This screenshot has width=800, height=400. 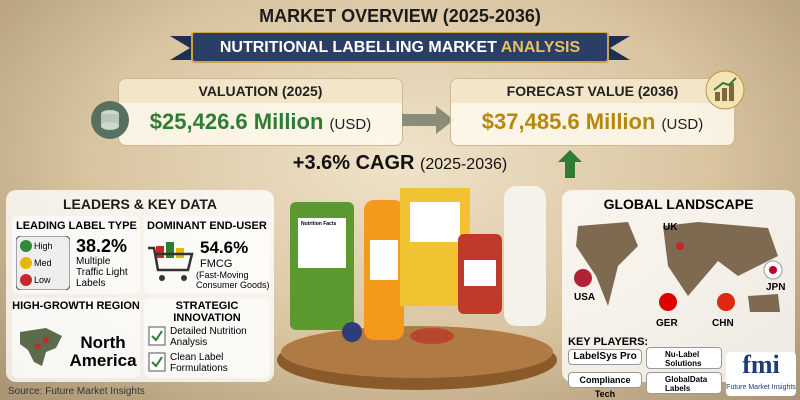 What do you see at coordinates (776, 287) in the screenshot?
I see `country-label: JPN` at bounding box center [776, 287].